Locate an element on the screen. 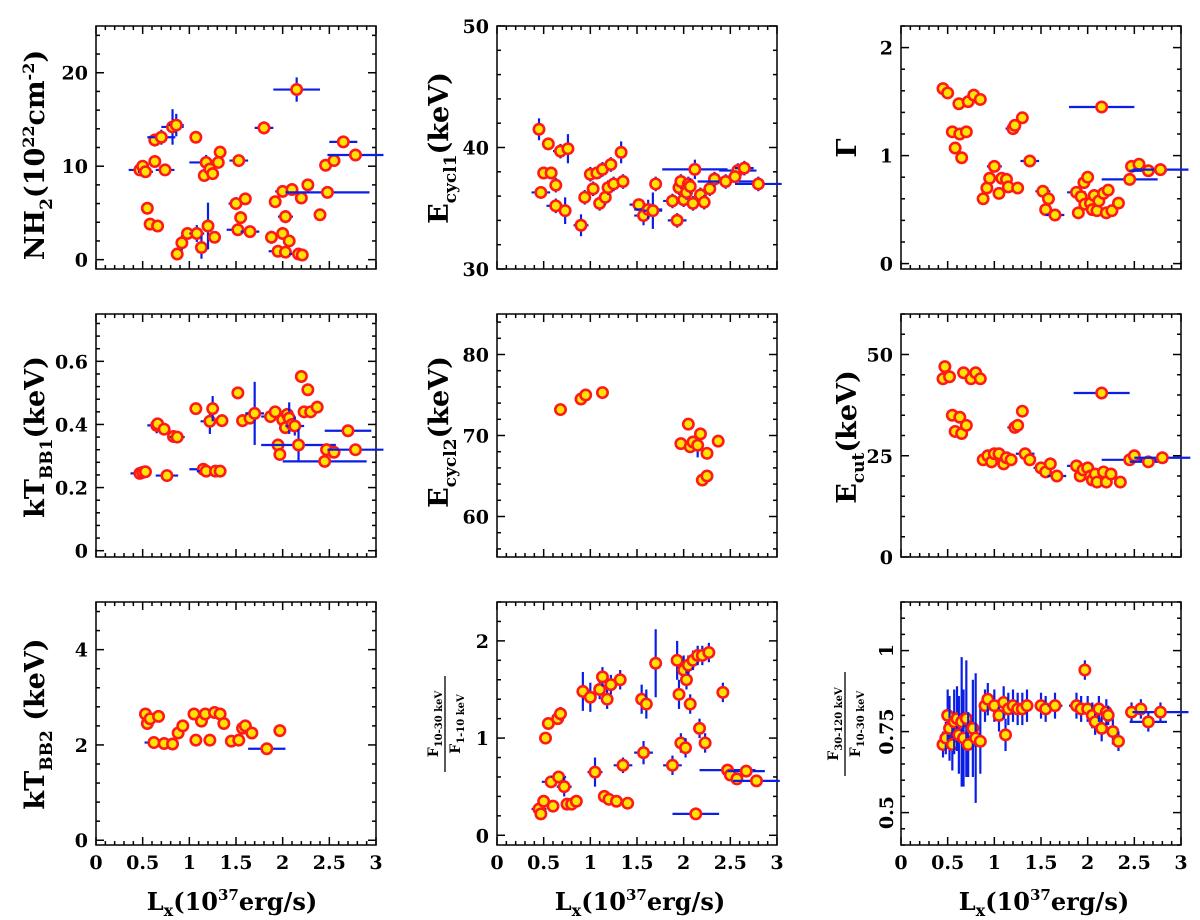 This screenshot has width=1200, height=920. x-tick-label: 1 is located at coordinates (189, 863).